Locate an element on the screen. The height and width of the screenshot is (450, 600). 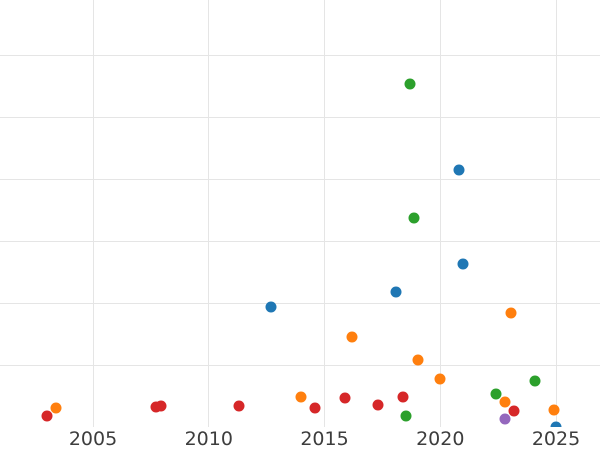
x-tick-label: 2020 is located at coordinates (440, 439).